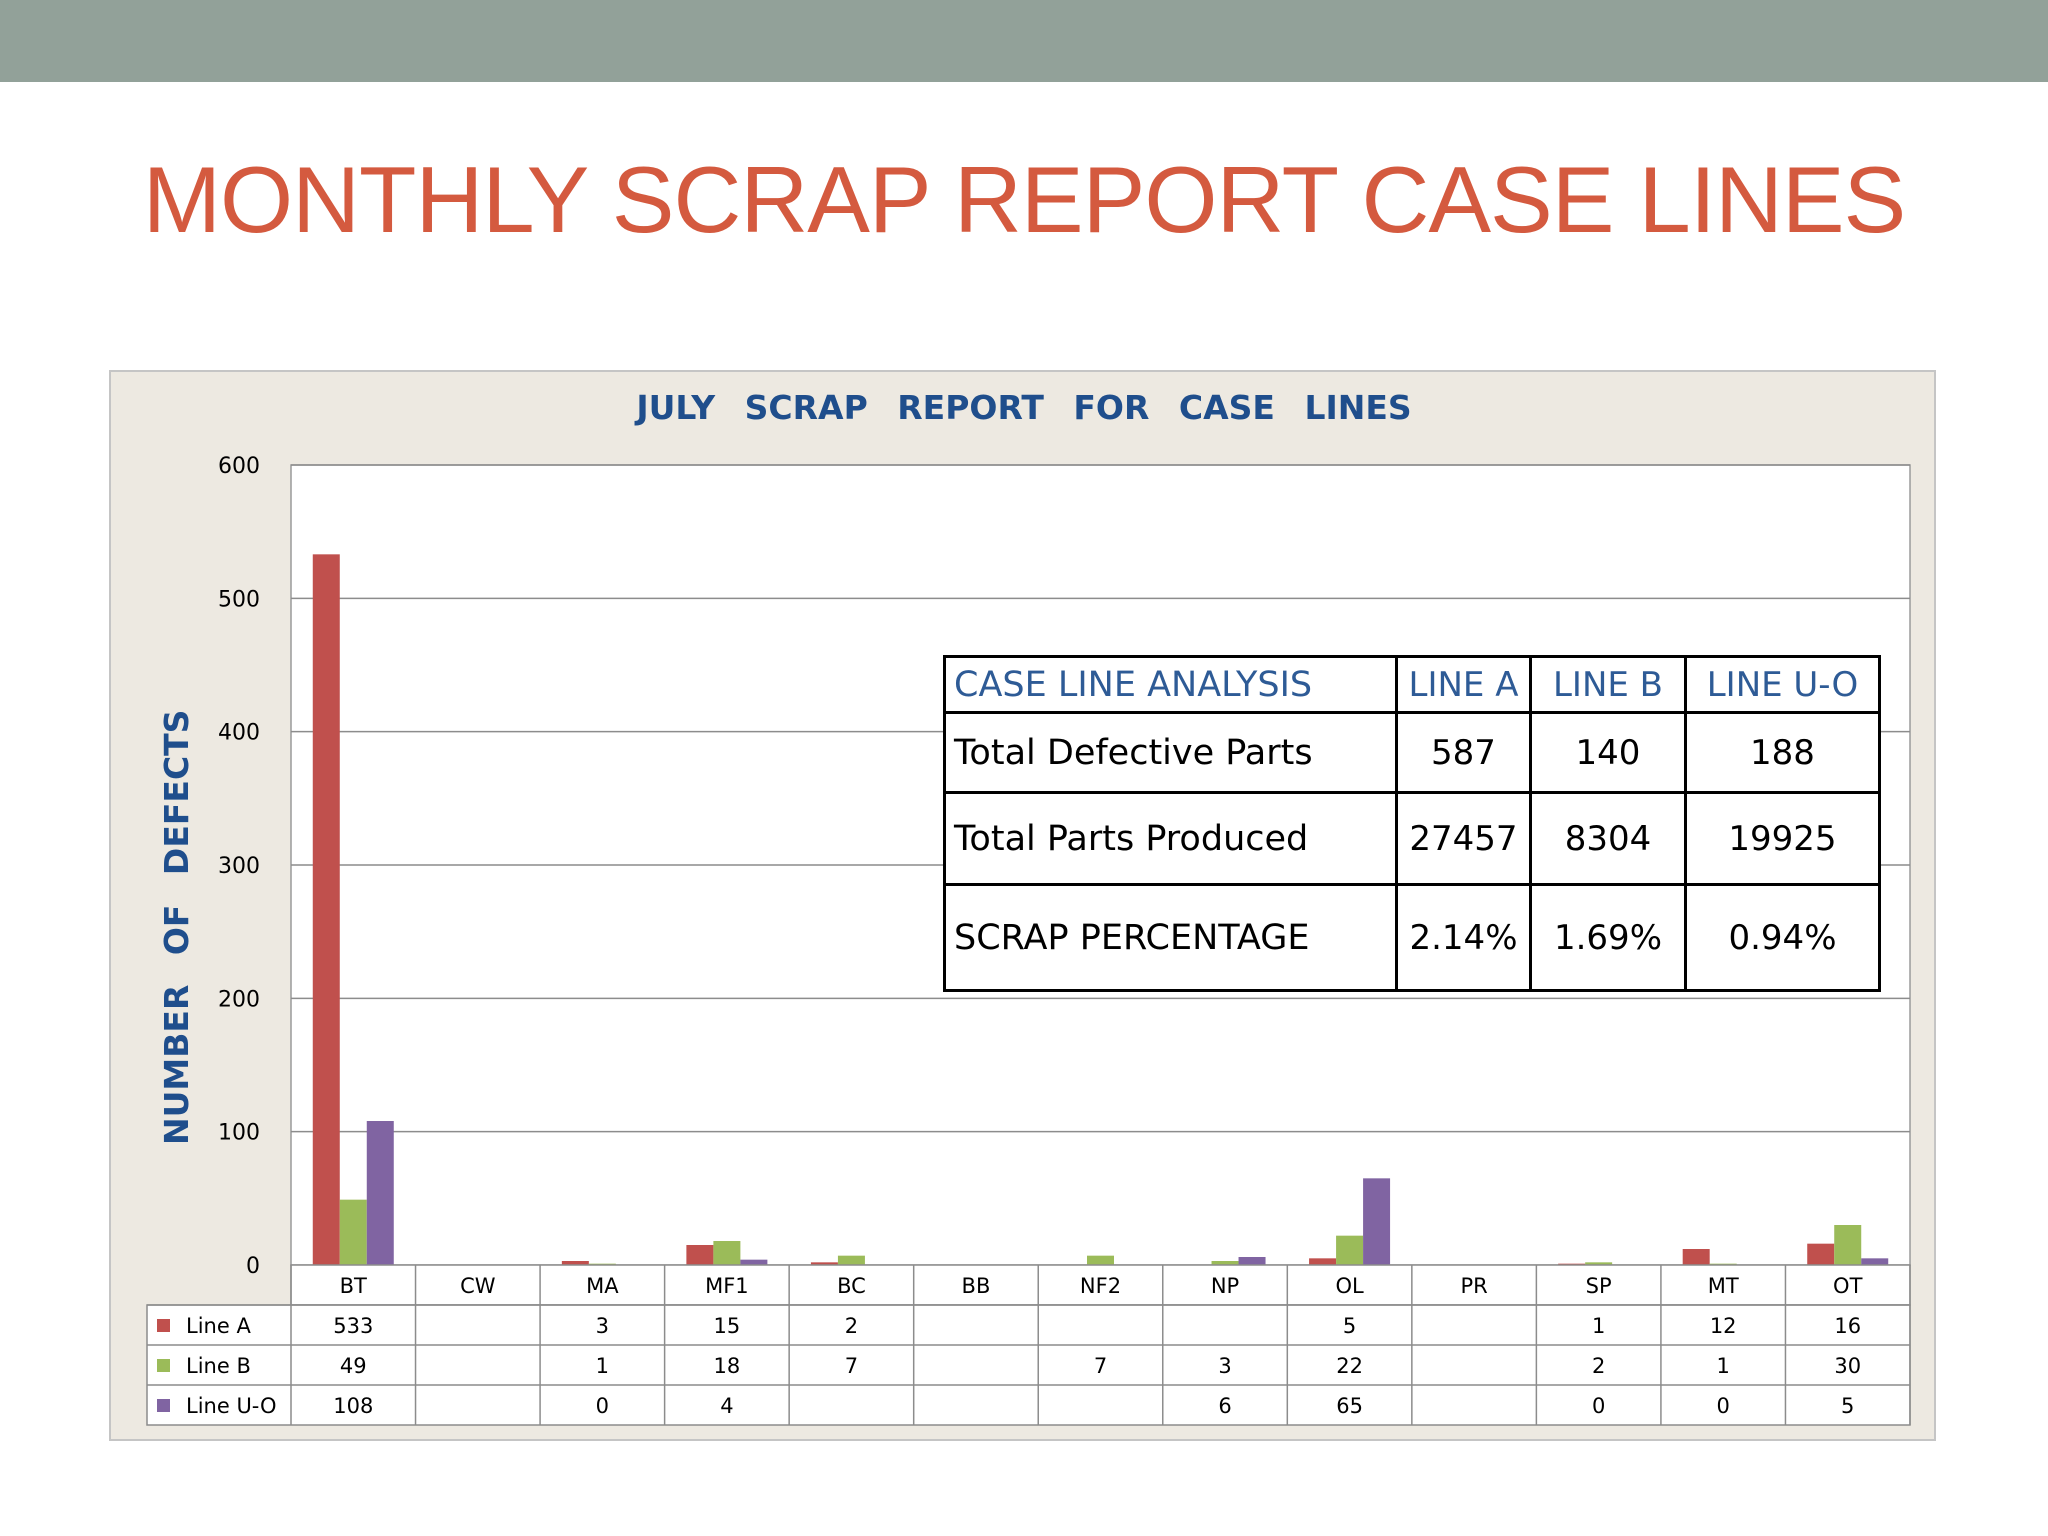 This screenshot has height=1536, width=2048. Describe the element at coordinates (353, 1286) in the screenshot. I see `x-tick-label: BT` at that location.